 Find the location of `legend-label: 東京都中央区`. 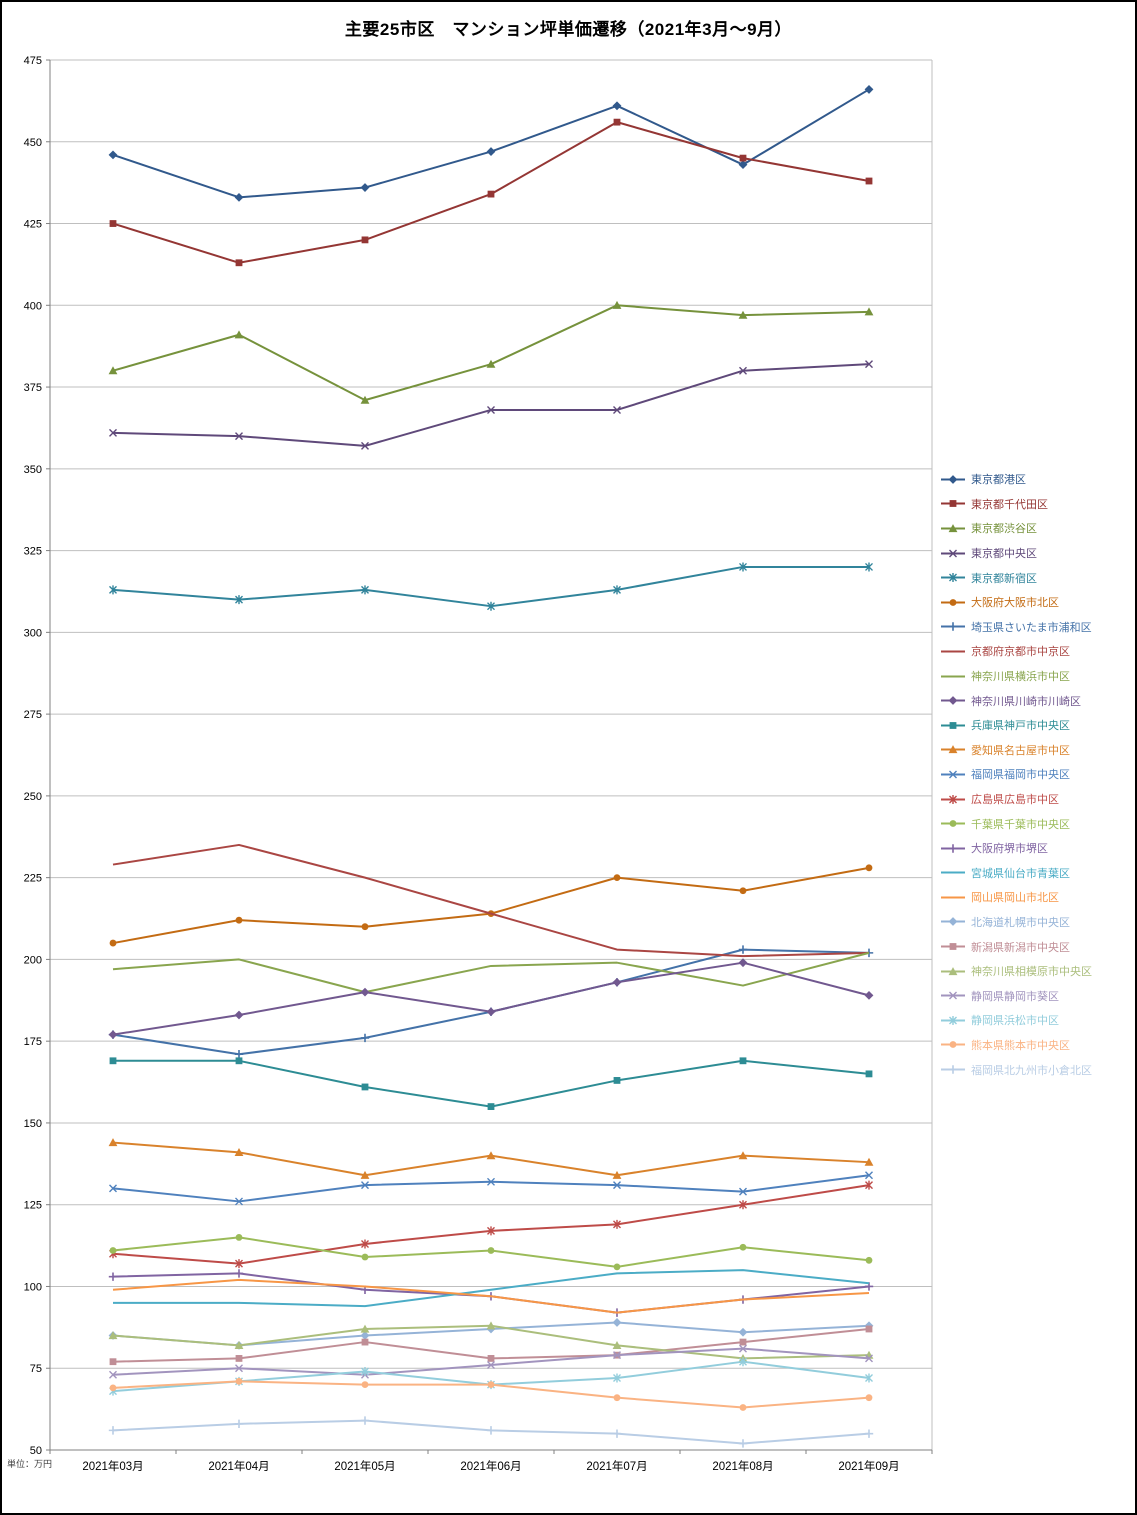

legend-label: 東京都中央区 is located at coordinates (1004, 554).